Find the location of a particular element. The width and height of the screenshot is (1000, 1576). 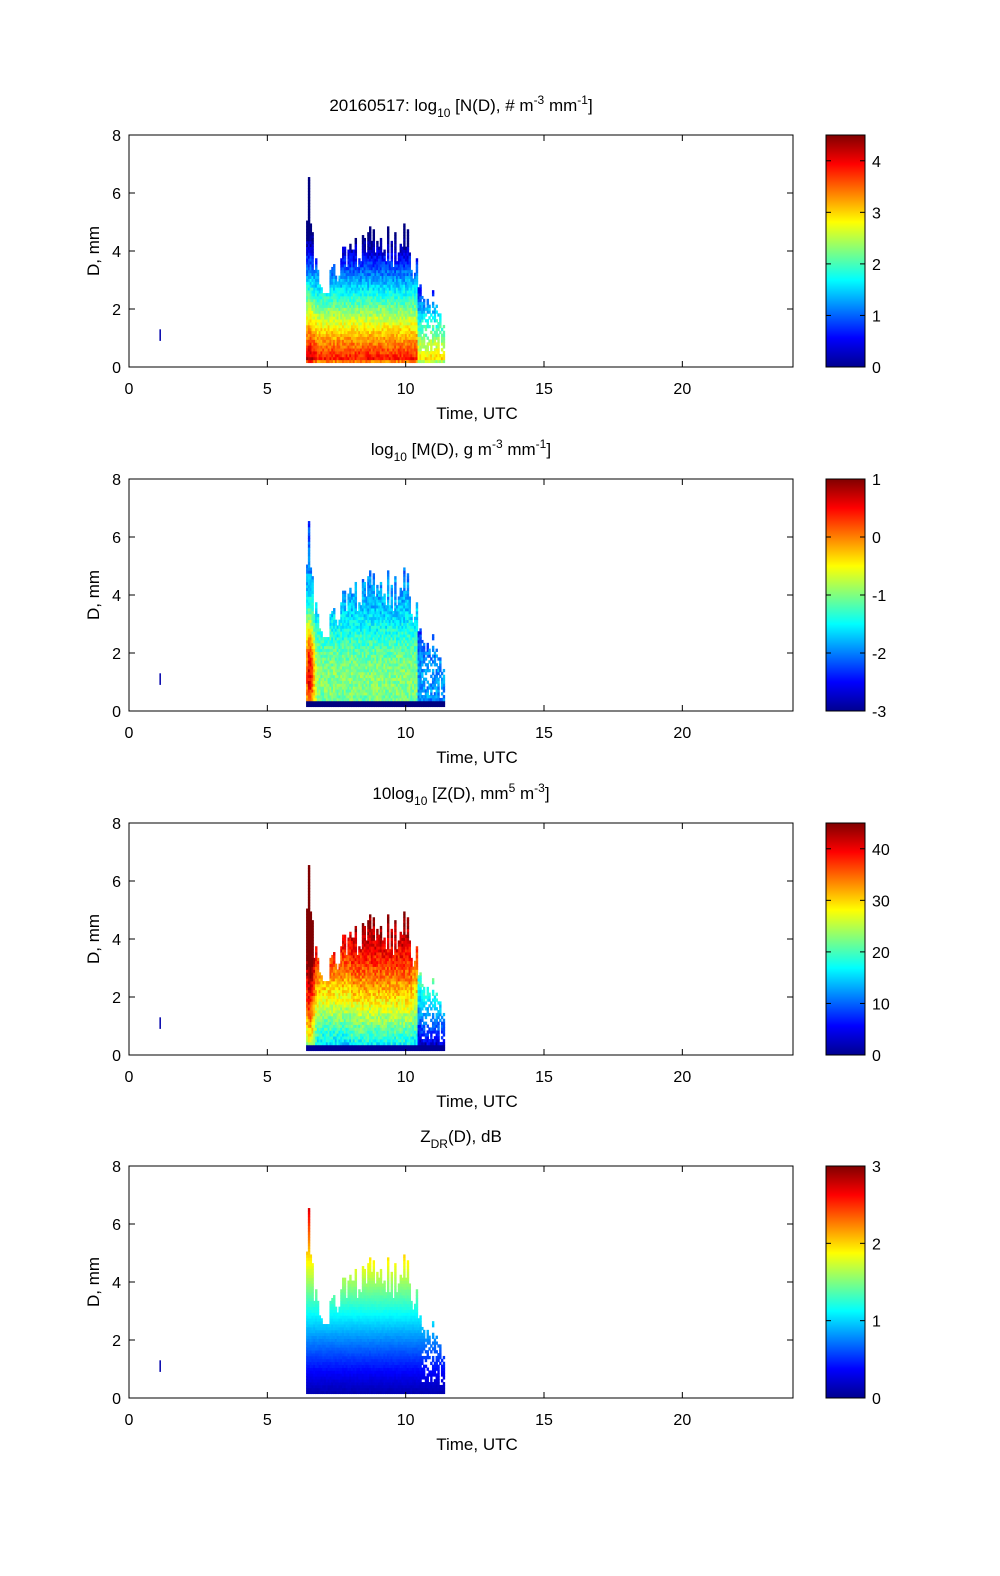

colorbar-tick-label: 2 is located at coordinates (876, 265).